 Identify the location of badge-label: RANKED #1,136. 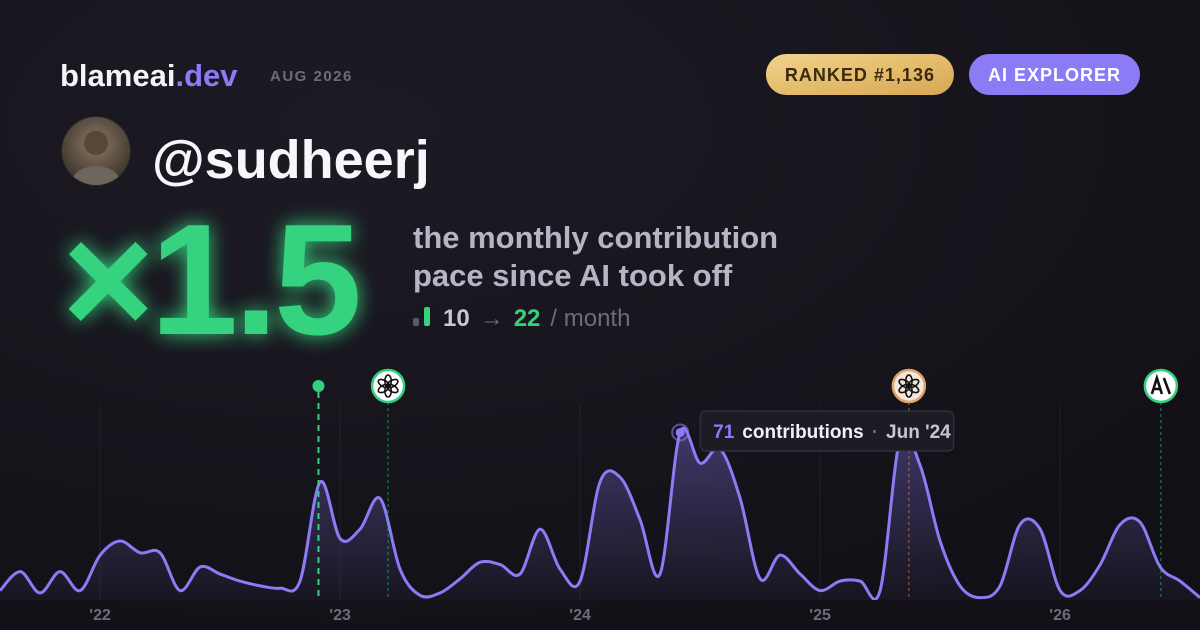
(860, 75).